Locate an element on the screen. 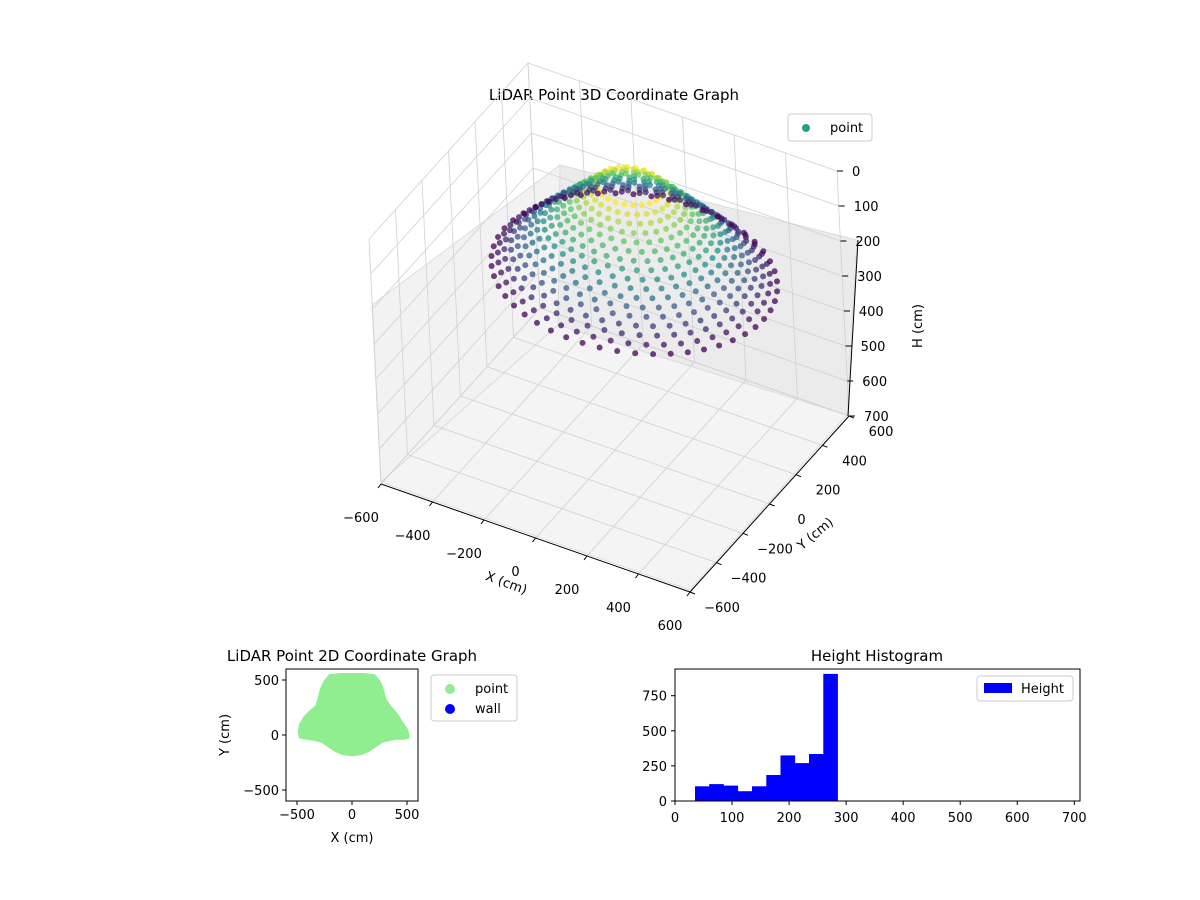 The image size is (1200, 900). z-tick-label: 0 is located at coordinates (856, 172).